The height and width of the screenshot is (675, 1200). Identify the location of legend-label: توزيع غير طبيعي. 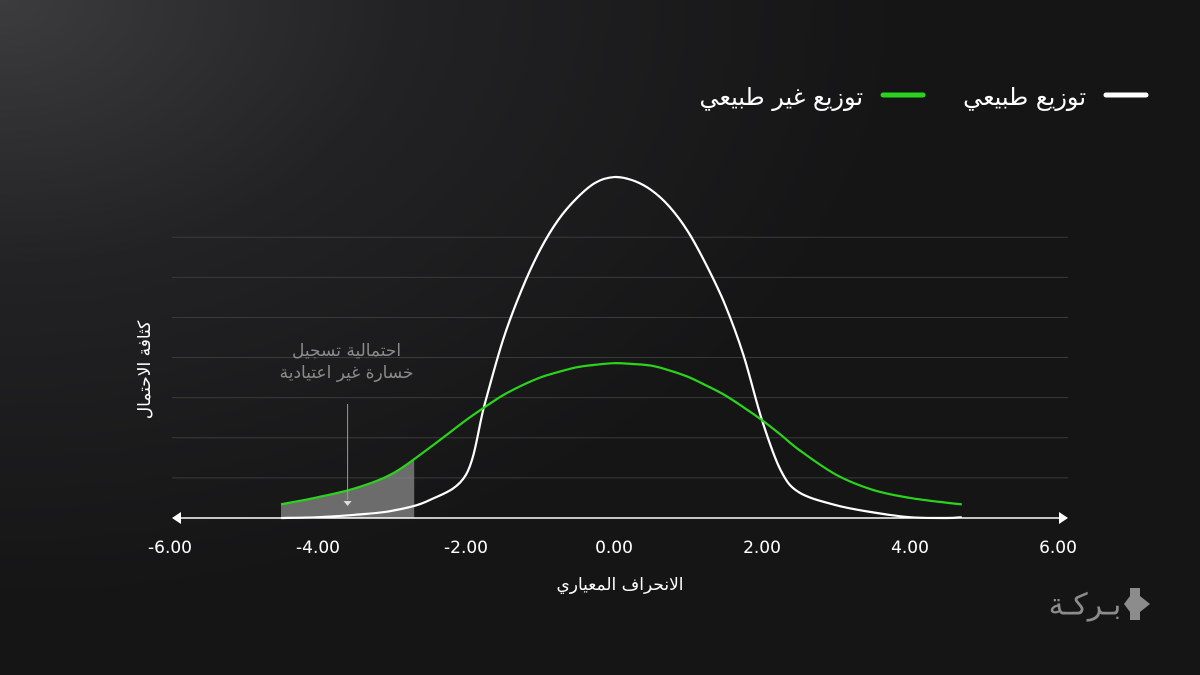
(781, 97).